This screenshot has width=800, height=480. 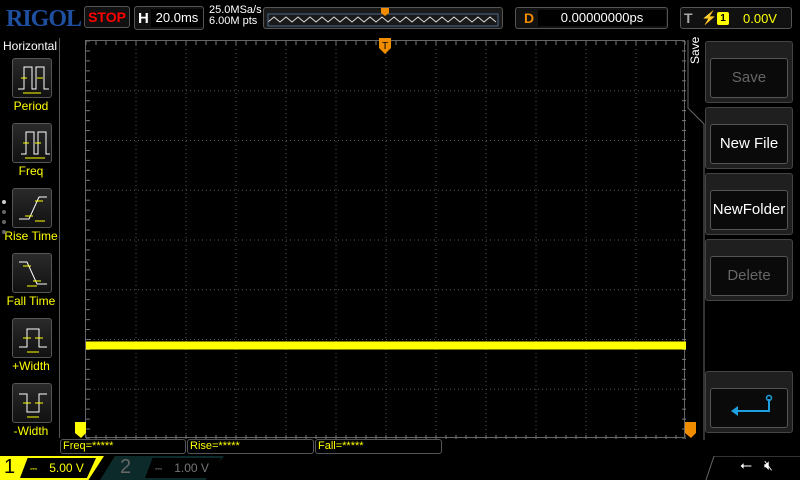 What do you see at coordinates (80, 430) in the screenshot?
I see `ch1-ground-marker` at bounding box center [80, 430].